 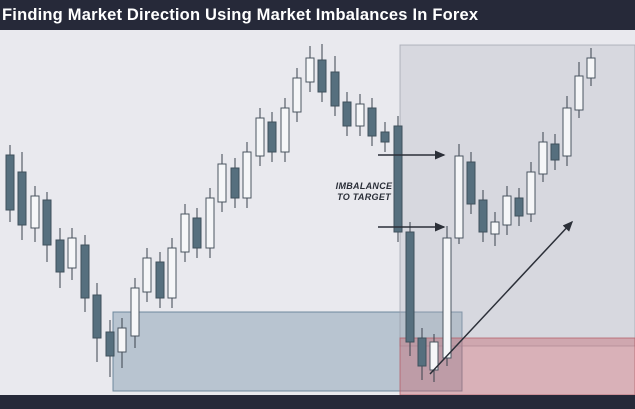 I want to click on footer-bar, so click(x=317, y=402).